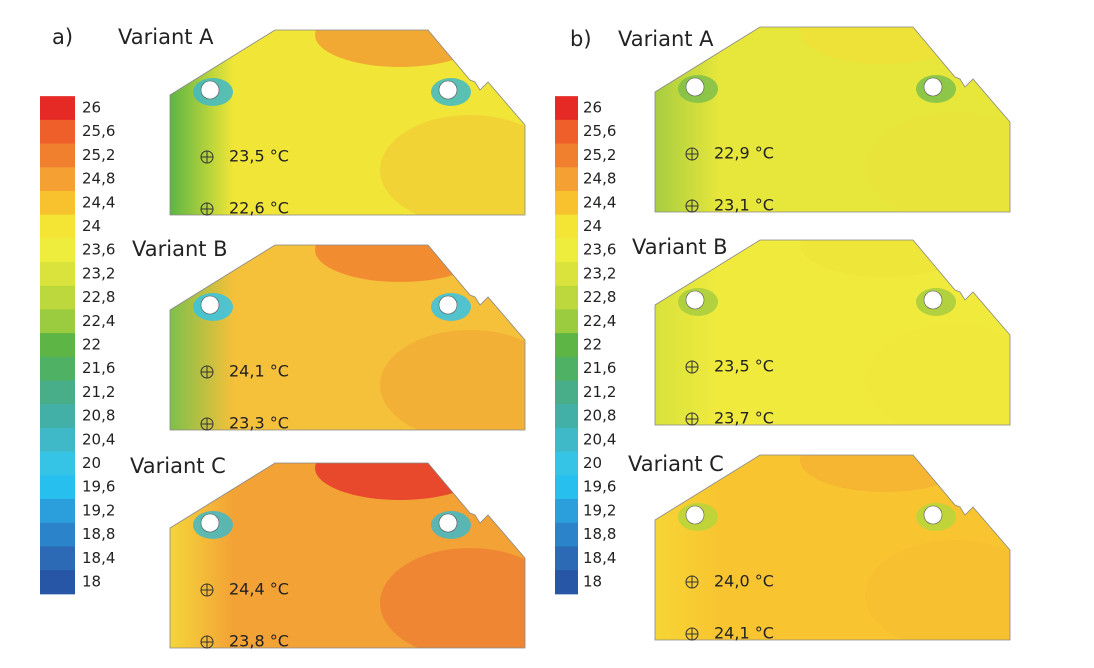  Describe the element at coordinates (259, 371) in the screenshot. I see `probe-label: 24,1 °C` at that location.